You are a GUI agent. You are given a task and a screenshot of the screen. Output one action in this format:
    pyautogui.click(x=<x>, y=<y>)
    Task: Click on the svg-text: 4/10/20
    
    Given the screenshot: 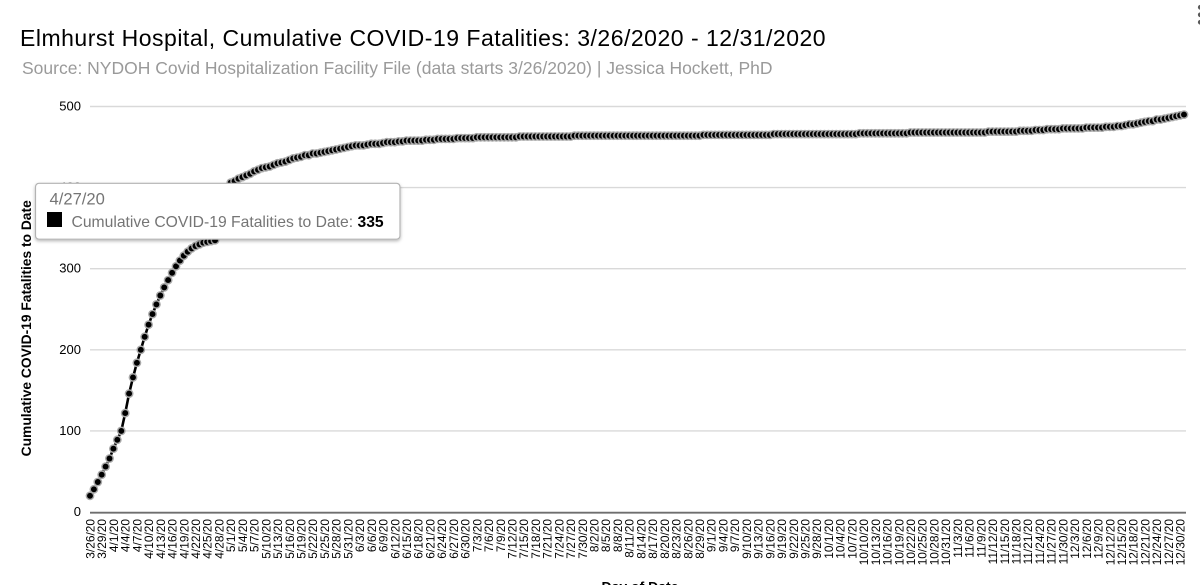 What is the action you would take?
    pyautogui.click(x=149, y=539)
    